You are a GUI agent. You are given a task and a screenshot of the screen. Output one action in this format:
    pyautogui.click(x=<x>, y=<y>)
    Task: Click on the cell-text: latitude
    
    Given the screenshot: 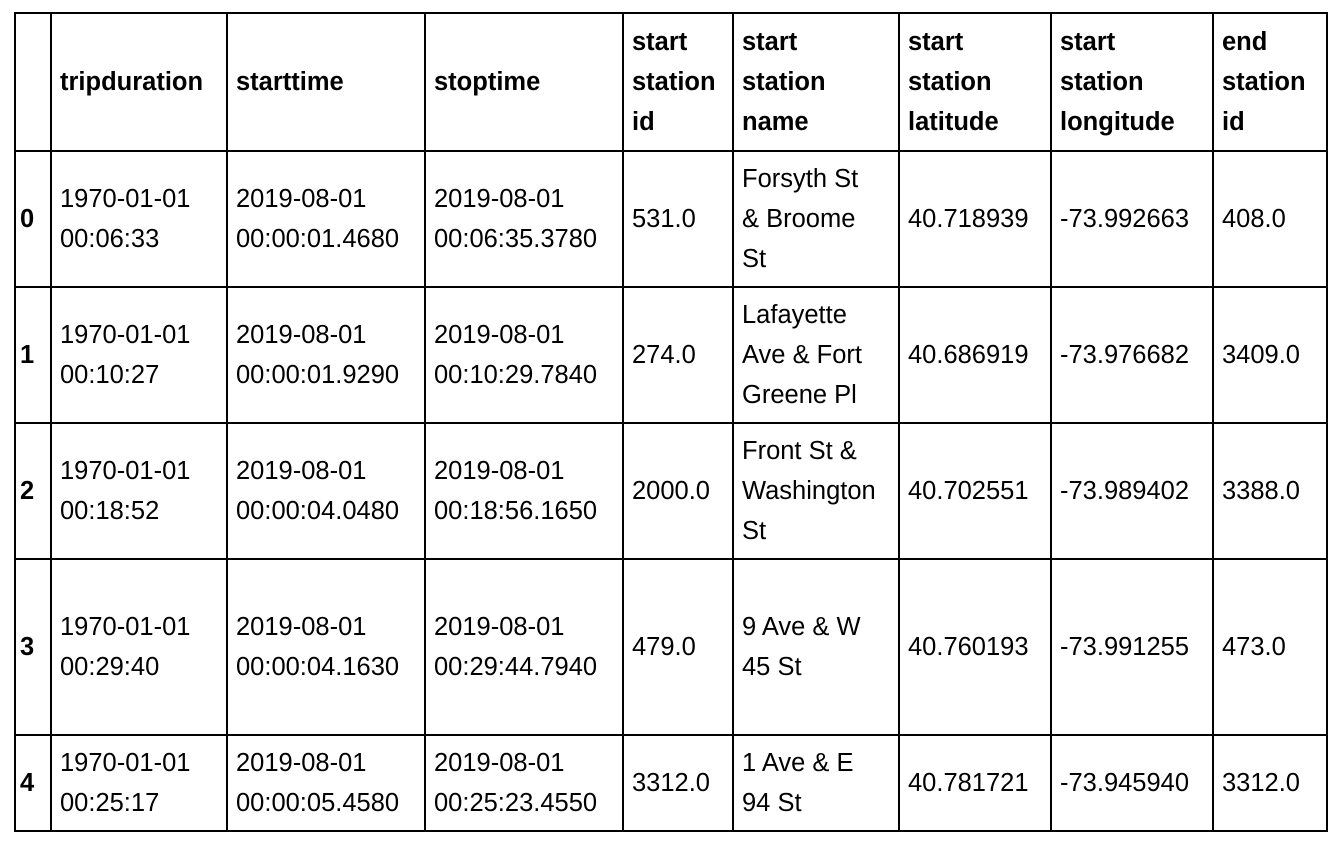 What is the action you would take?
    pyautogui.click(x=953, y=122)
    